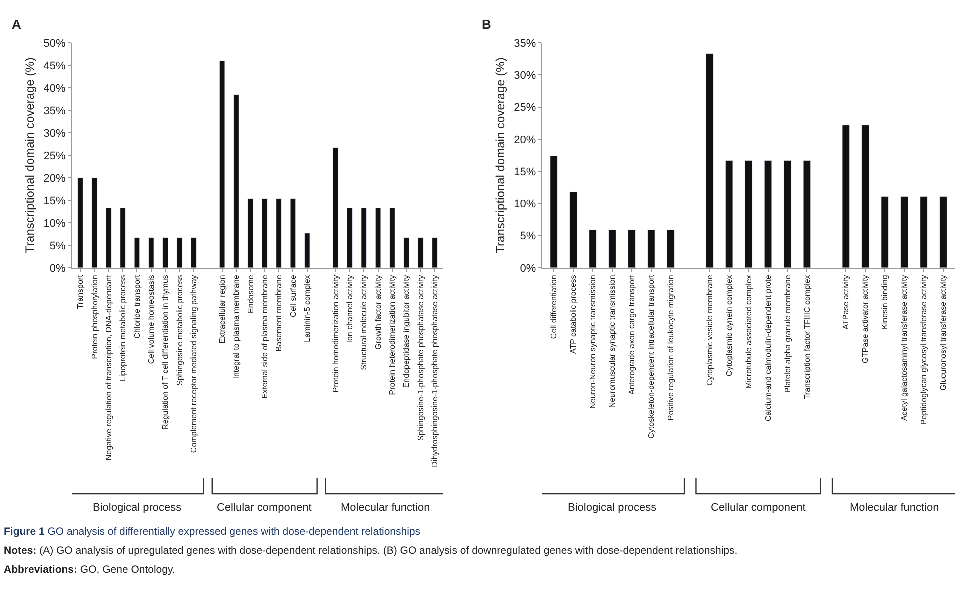  Describe the element at coordinates (943, 333) in the screenshot. I see `x-tick-label: Glucuronosyl transferase activity` at that location.